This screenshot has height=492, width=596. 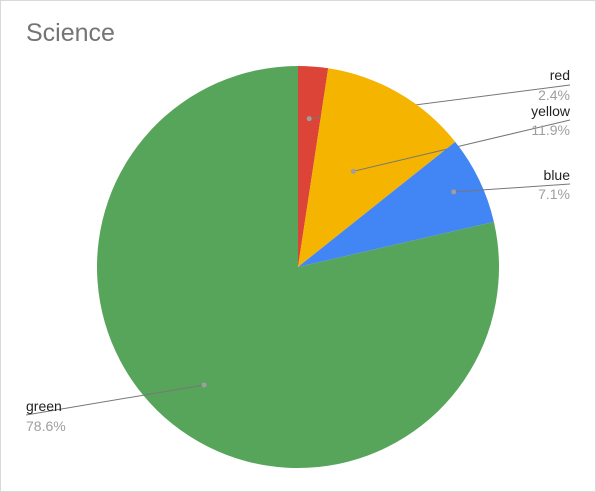 I want to click on chart-title: Science, so click(x=70, y=33).